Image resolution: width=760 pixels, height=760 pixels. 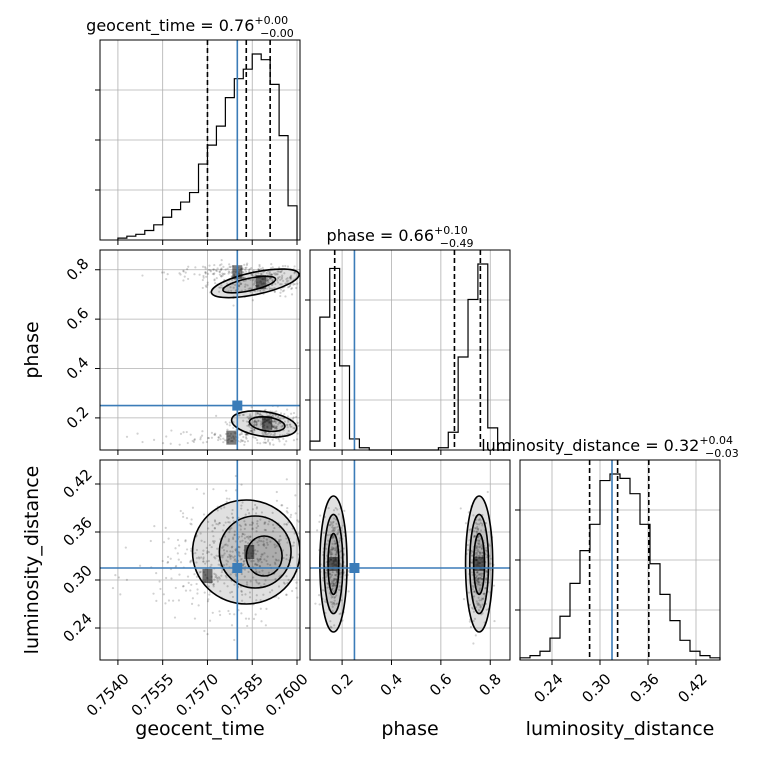 What do you see at coordinates (548, 688) in the screenshot?
I see `x-tick-label: 0.24` at bounding box center [548, 688].